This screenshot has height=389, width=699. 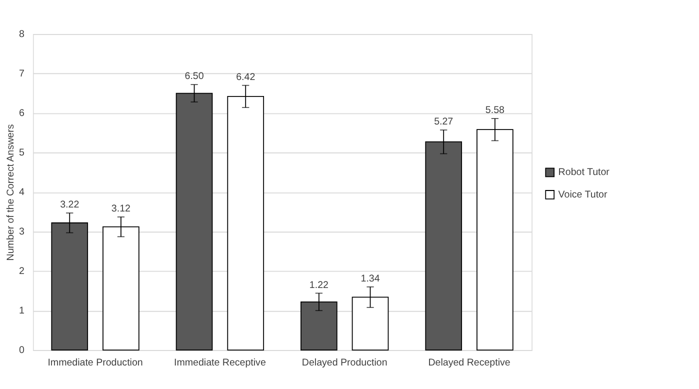 I want to click on data-label: 5.58, so click(x=495, y=110).